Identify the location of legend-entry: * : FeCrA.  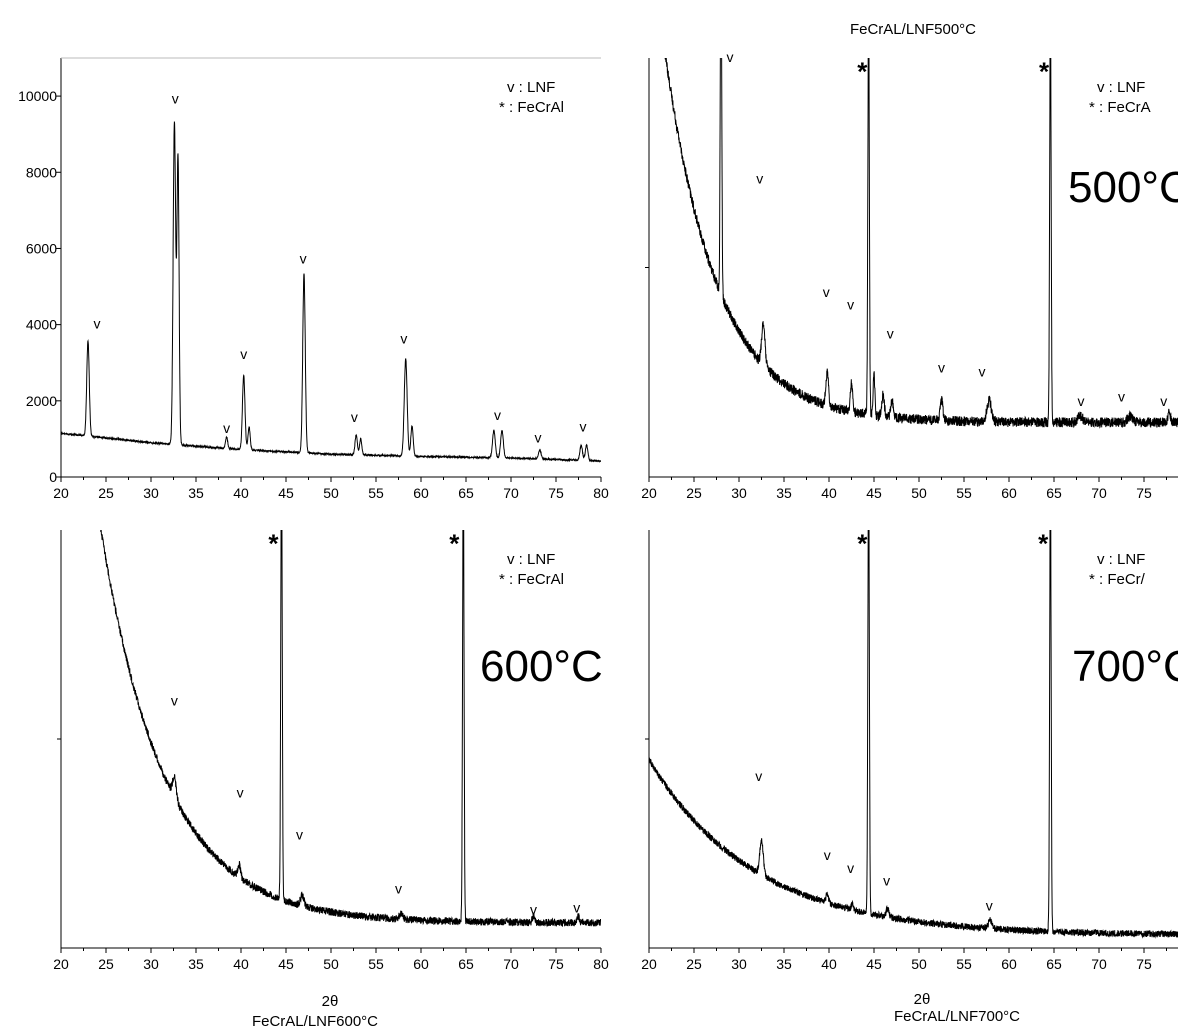
(1120, 107).